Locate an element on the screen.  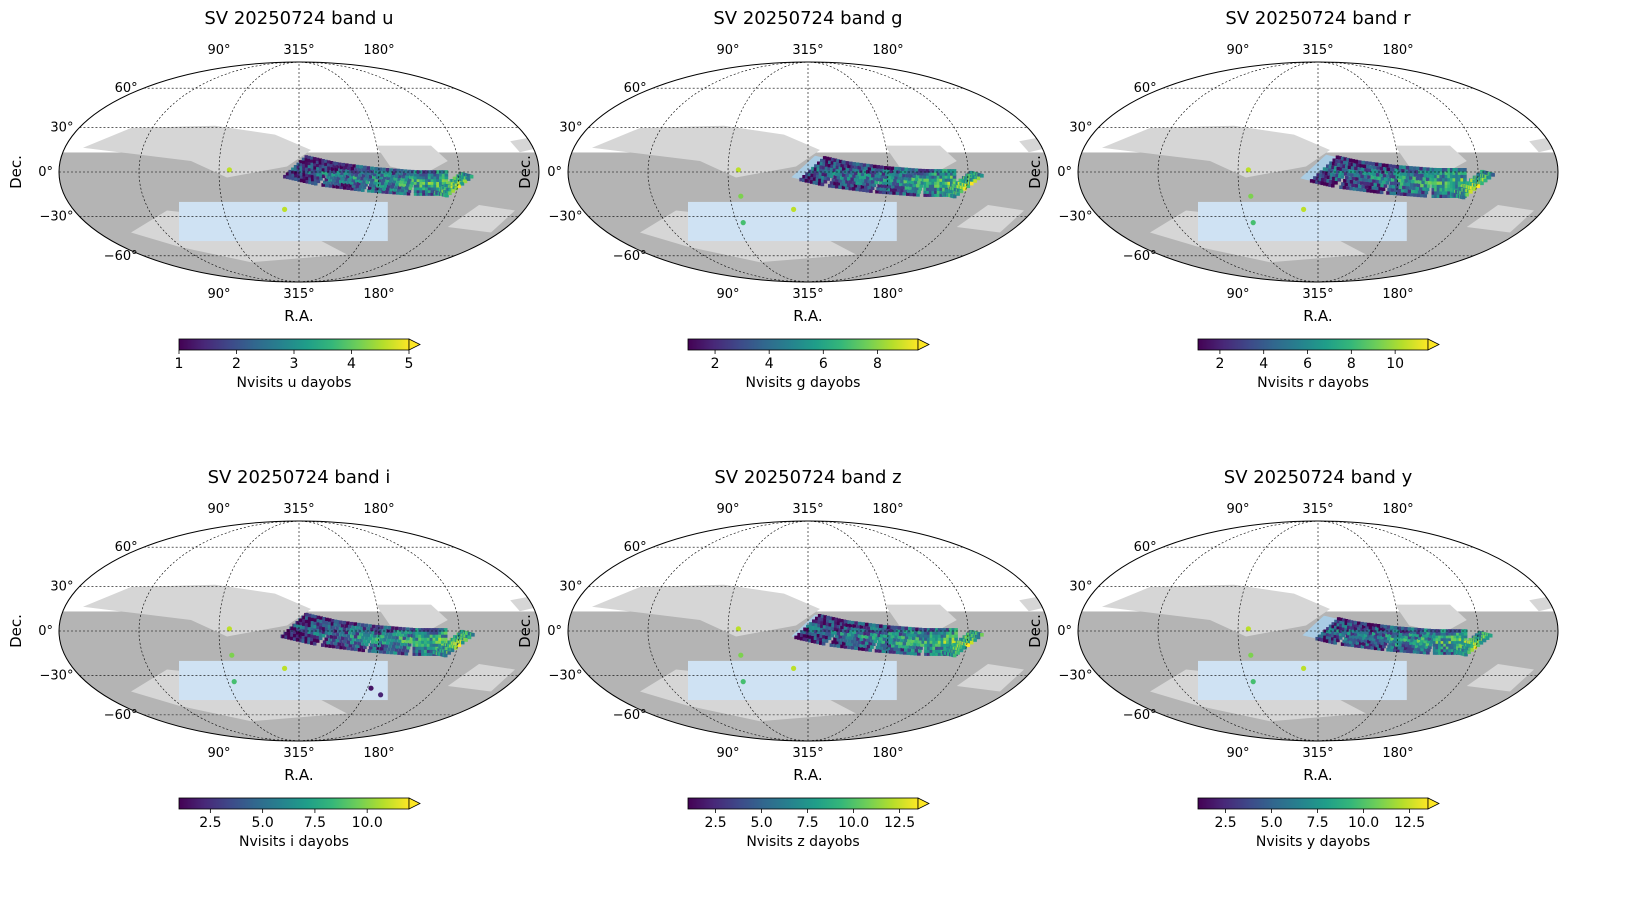
colorbar-ramp is located at coordinates (803, 344).